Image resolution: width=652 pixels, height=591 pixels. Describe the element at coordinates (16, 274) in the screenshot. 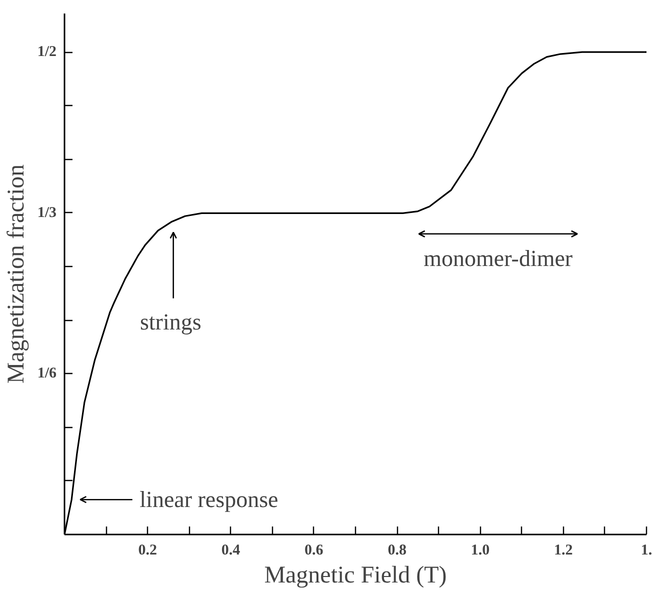

I see `y-axis-title: Magnetization fraction` at that location.